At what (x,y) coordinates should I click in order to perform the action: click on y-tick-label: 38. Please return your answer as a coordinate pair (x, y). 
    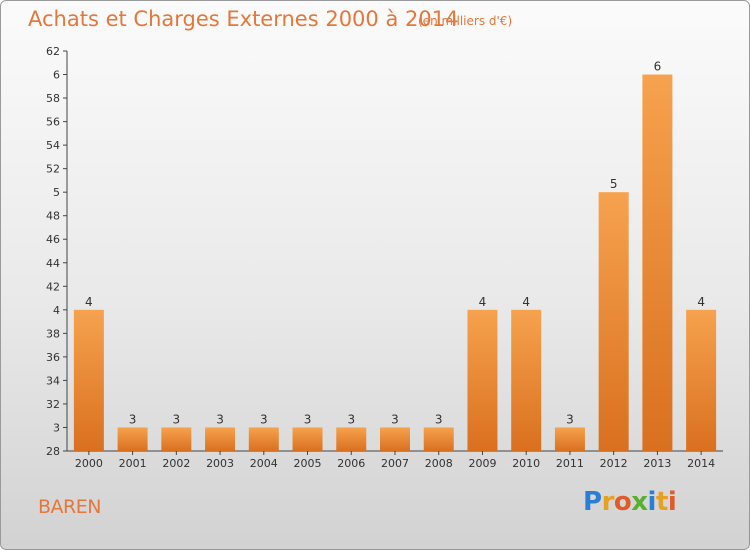
    Looking at the image, I should click on (53, 333).